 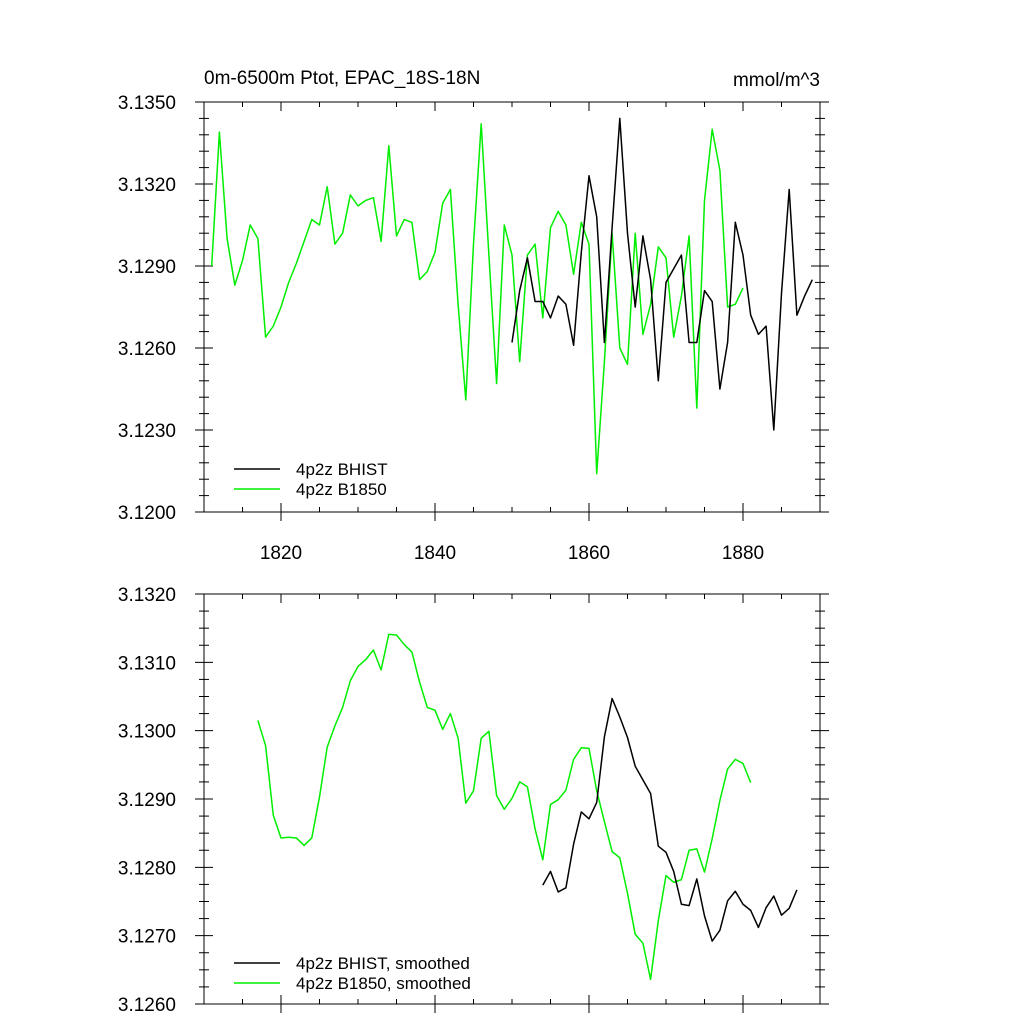 What do you see at coordinates (281, 553) in the screenshot?
I see `x-tick-label: 1820` at bounding box center [281, 553].